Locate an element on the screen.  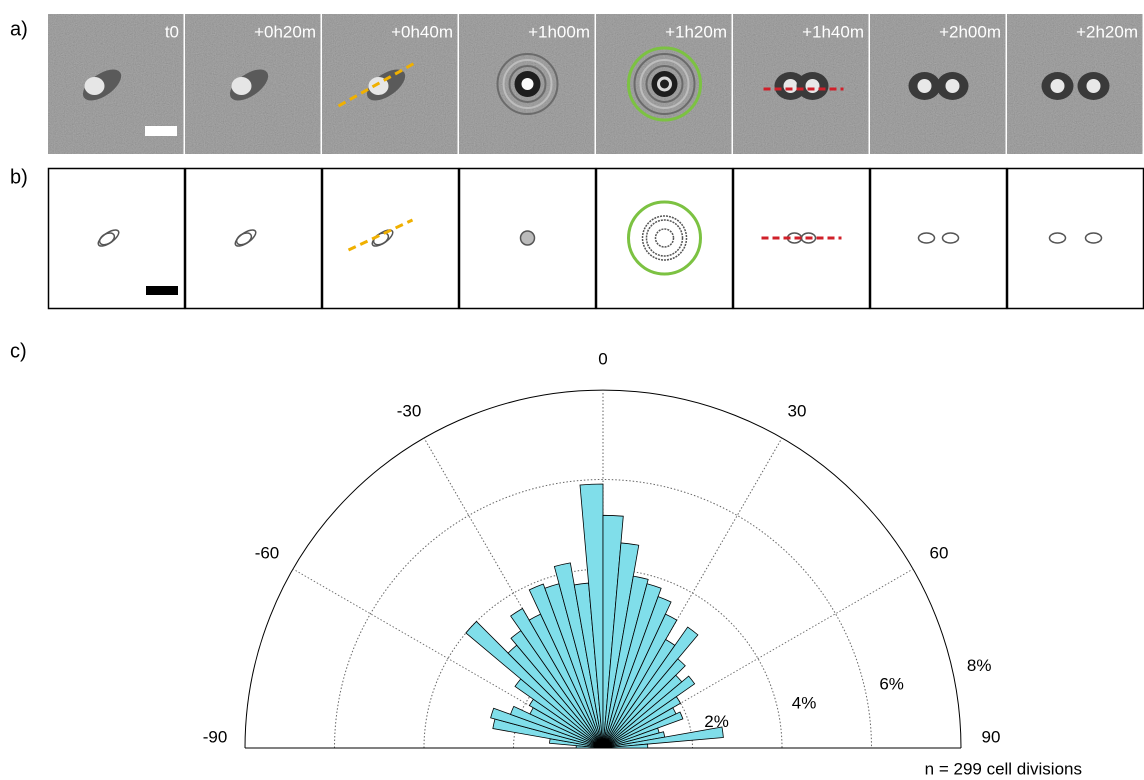
theta-tick-label: 60 is located at coordinates (939, 552).